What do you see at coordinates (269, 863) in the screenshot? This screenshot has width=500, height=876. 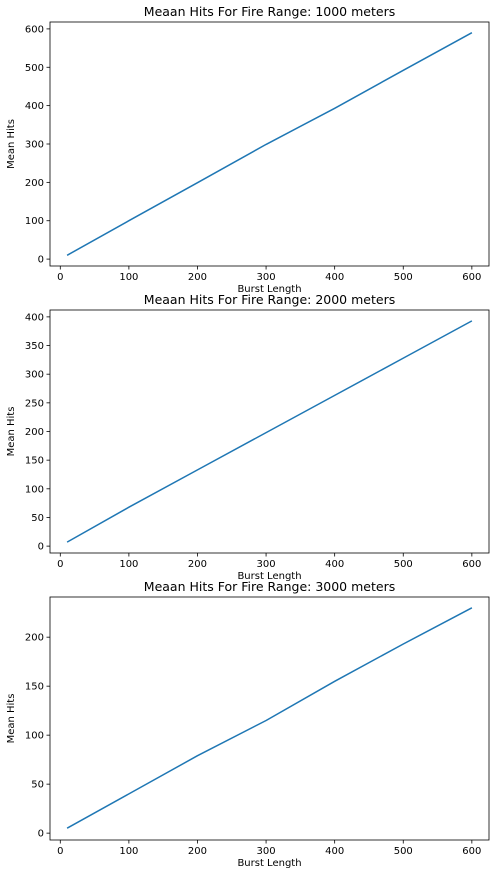 I see `x-axis-label: Burst Length` at bounding box center [269, 863].